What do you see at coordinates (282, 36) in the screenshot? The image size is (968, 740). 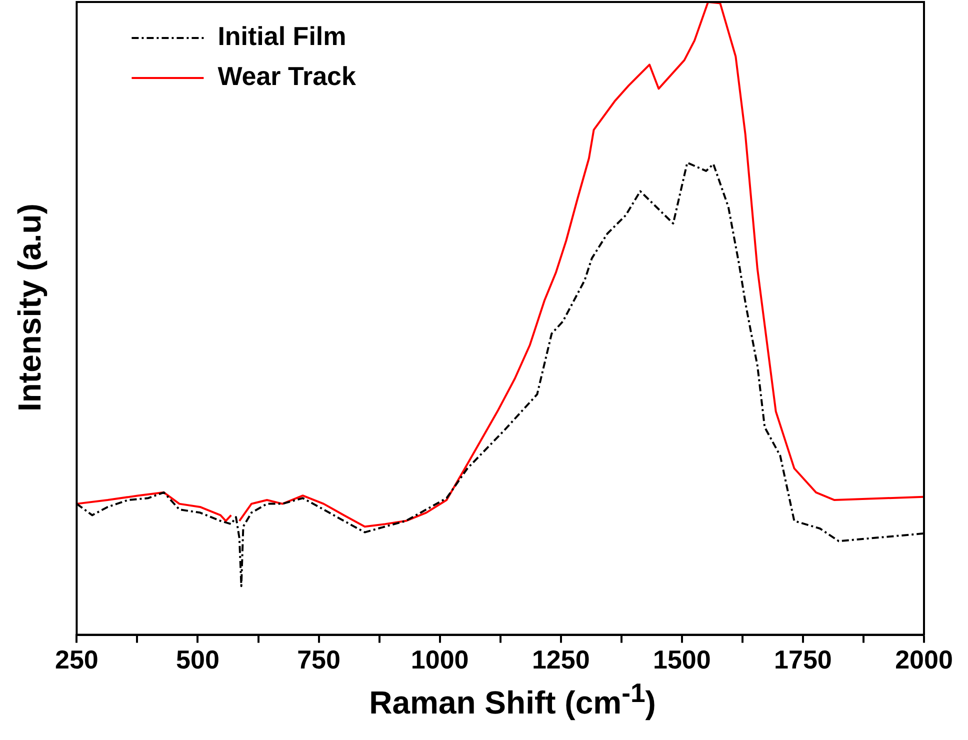 I see `legend-label: Initial Film` at bounding box center [282, 36].